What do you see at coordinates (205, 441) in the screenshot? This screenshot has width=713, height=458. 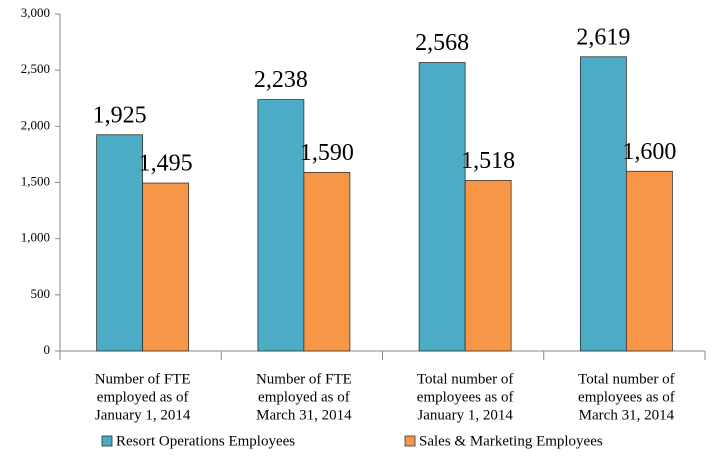 I see `legend-label: Resort Operations Employees` at bounding box center [205, 441].